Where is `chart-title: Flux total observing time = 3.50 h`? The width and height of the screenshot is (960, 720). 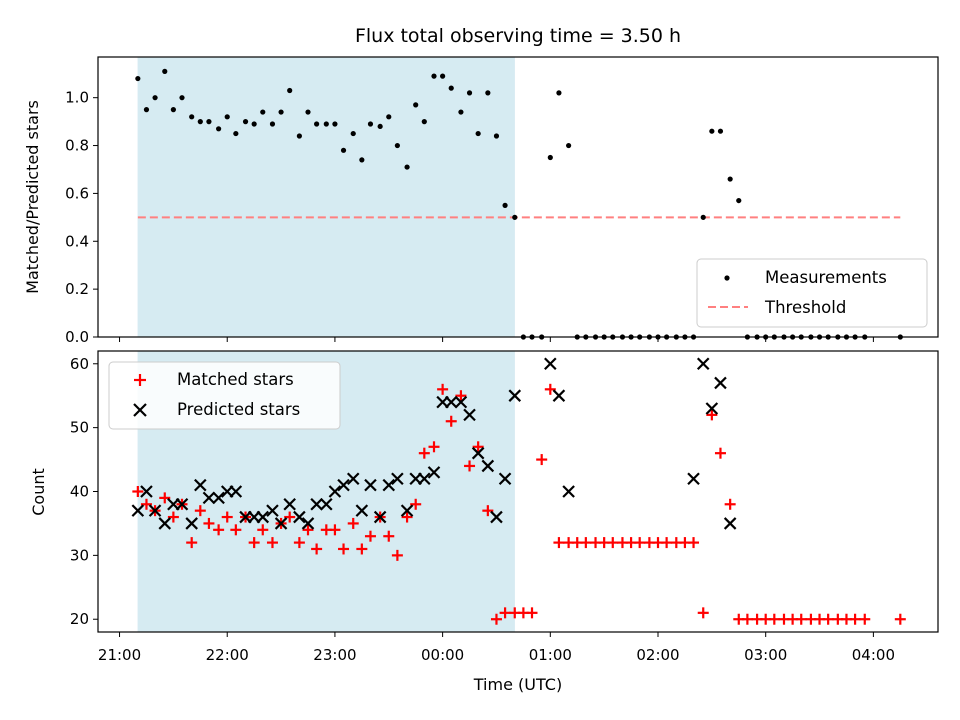 chart-title: Flux total observing time = 3.50 h is located at coordinates (518, 36).